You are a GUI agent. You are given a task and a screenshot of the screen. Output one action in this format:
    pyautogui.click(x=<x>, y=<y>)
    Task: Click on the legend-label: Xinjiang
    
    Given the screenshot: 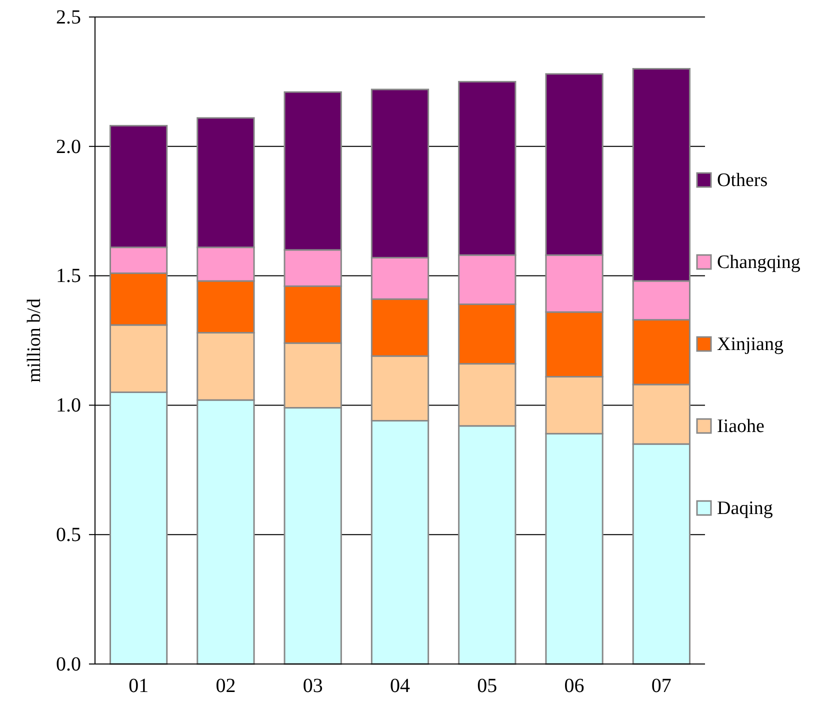 What is the action you would take?
    pyautogui.click(x=750, y=344)
    